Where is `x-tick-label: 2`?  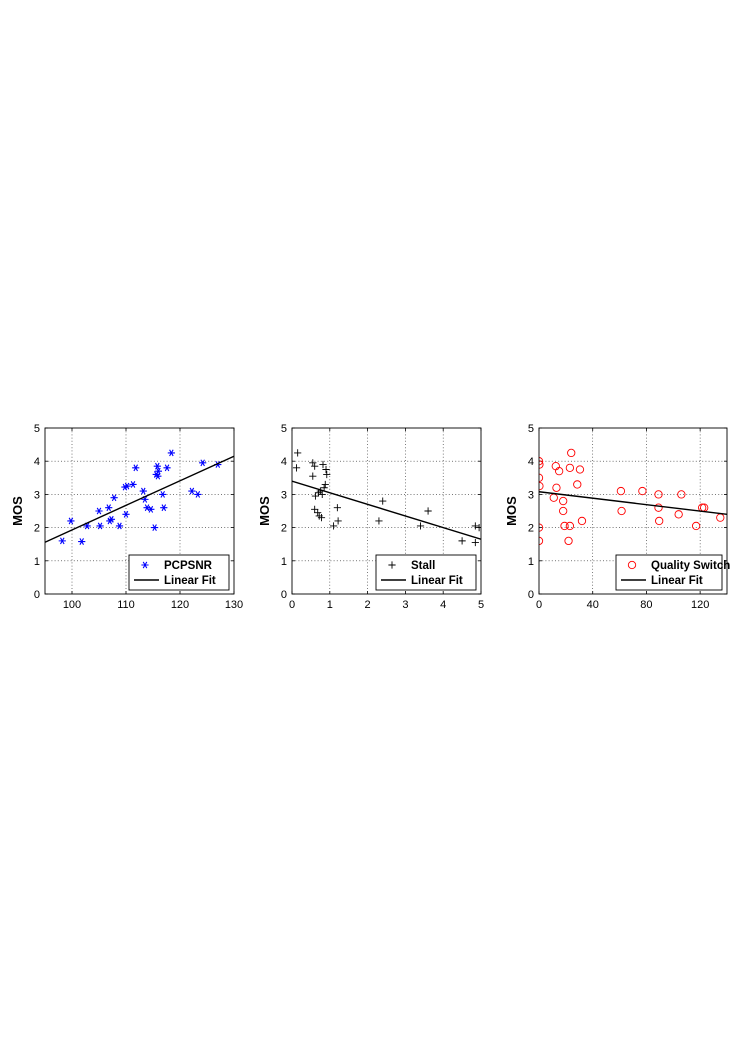 x-tick-label: 2 is located at coordinates (368, 605).